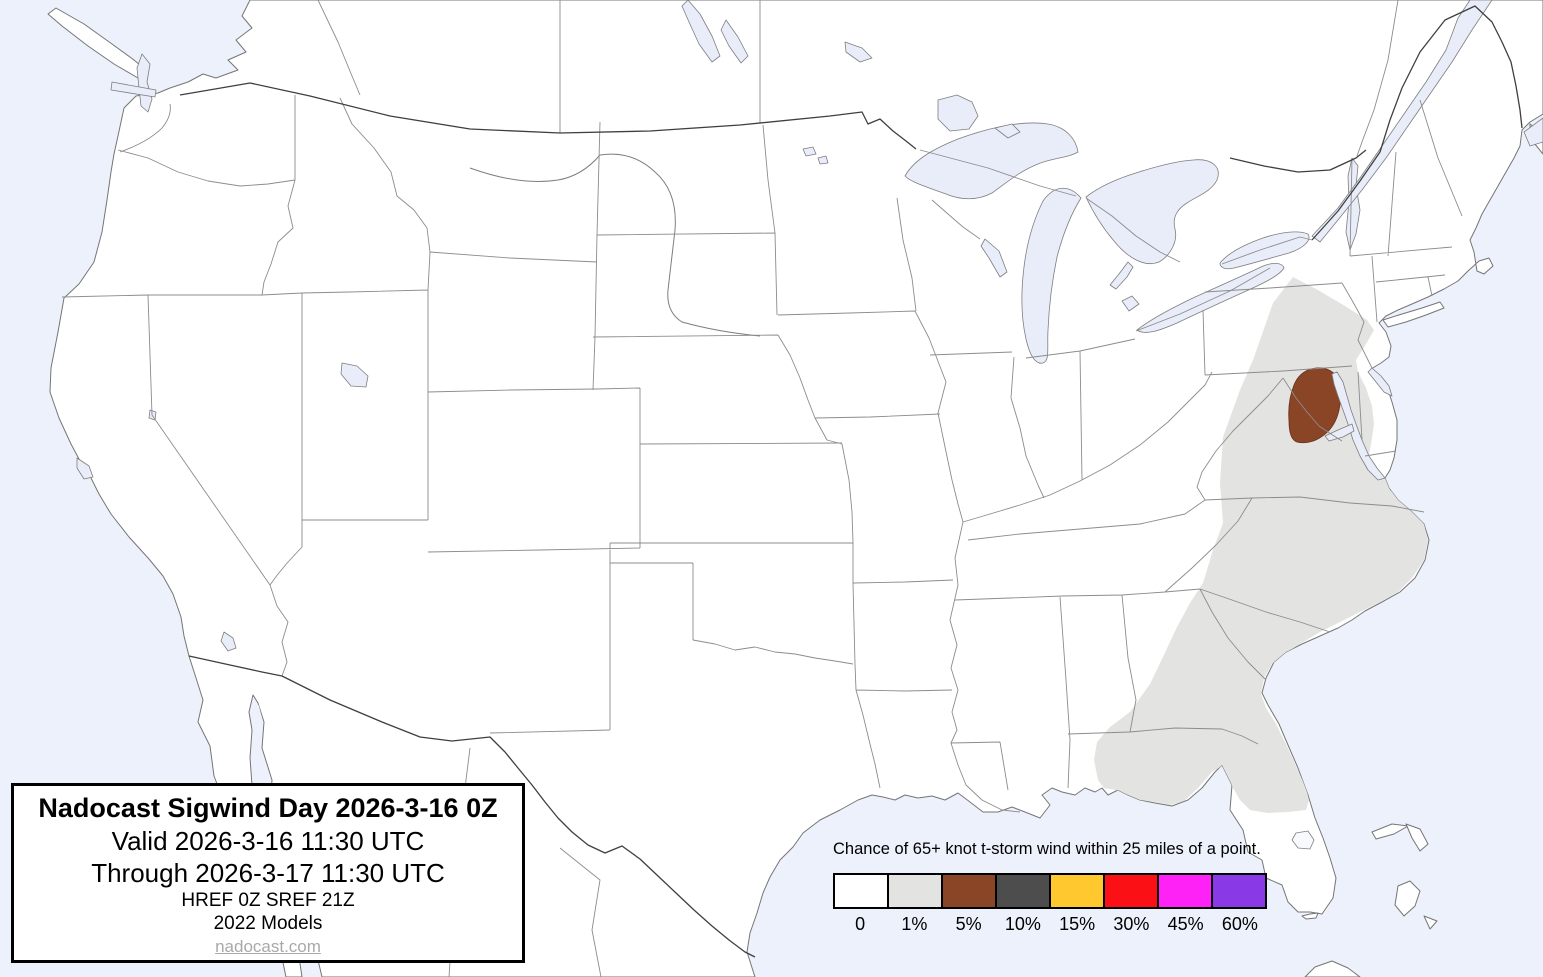 The image size is (1543, 977). What do you see at coordinates (133, 89) in the screenshot?
I see `strait-of-juan-de-fuca` at bounding box center [133, 89].